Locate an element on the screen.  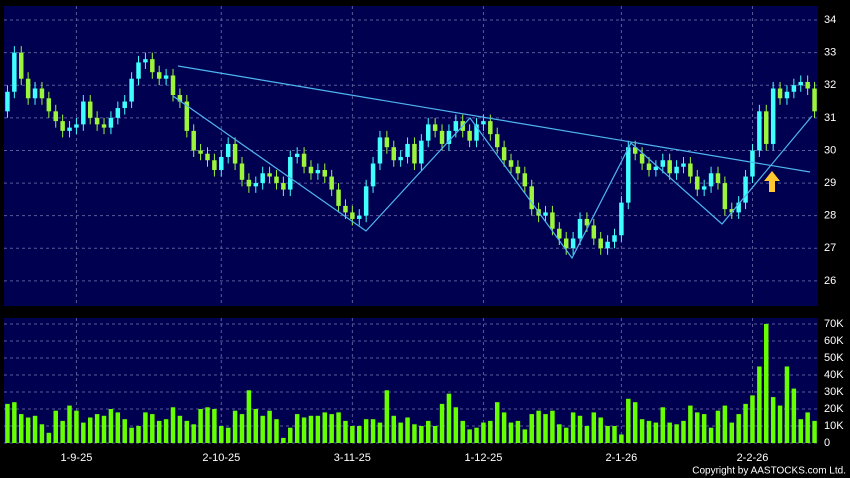
y-tick-label: 29 is located at coordinates (830, 183).